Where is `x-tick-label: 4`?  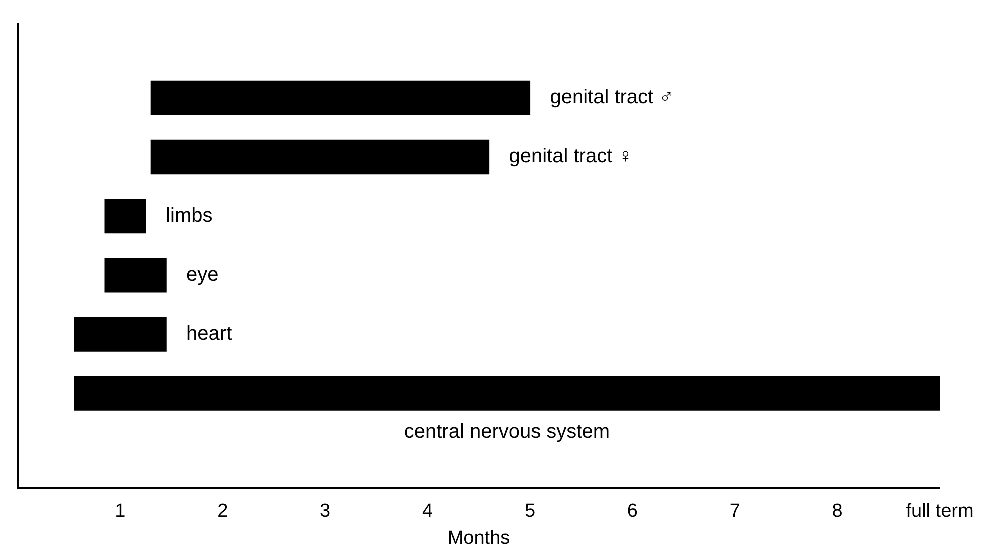 x-tick-label: 4 is located at coordinates (428, 511).